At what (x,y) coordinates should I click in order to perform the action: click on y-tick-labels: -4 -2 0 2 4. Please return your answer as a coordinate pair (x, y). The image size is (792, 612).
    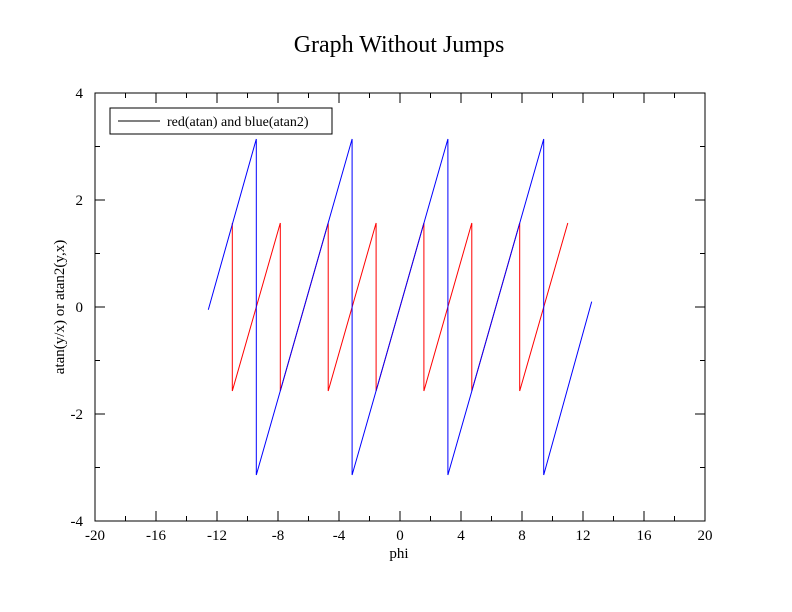
    Looking at the image, I should click on (77, 308).